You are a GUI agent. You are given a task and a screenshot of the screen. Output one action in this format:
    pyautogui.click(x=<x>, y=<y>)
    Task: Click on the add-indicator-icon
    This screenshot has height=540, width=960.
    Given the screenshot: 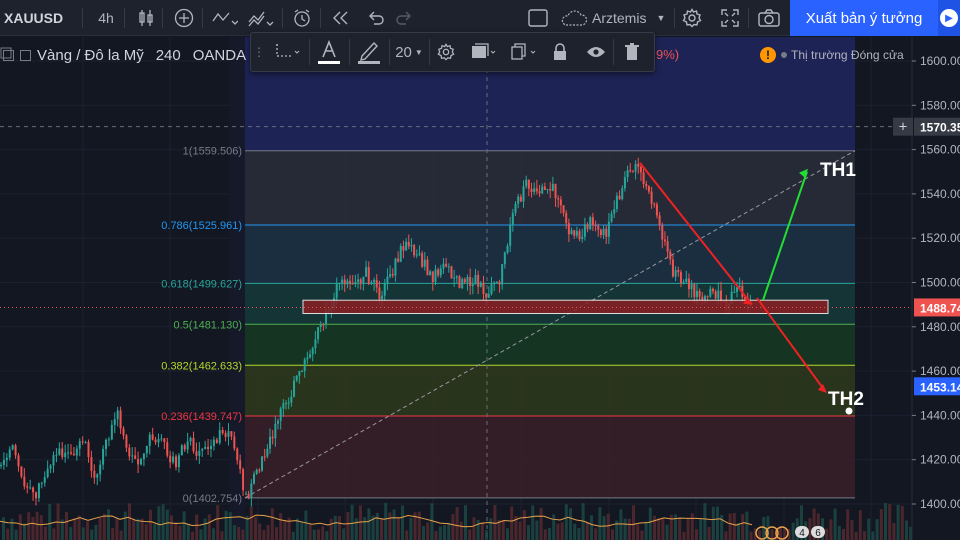 What is the action you would take?
    pyautogui.click(x=184, y=18)
    